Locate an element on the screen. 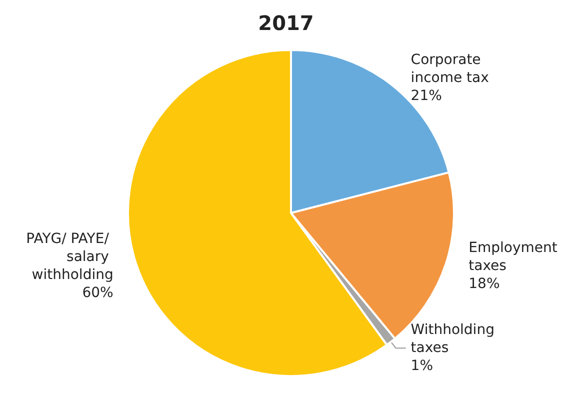  data-label: 60% is located at coordinates (98, 292).